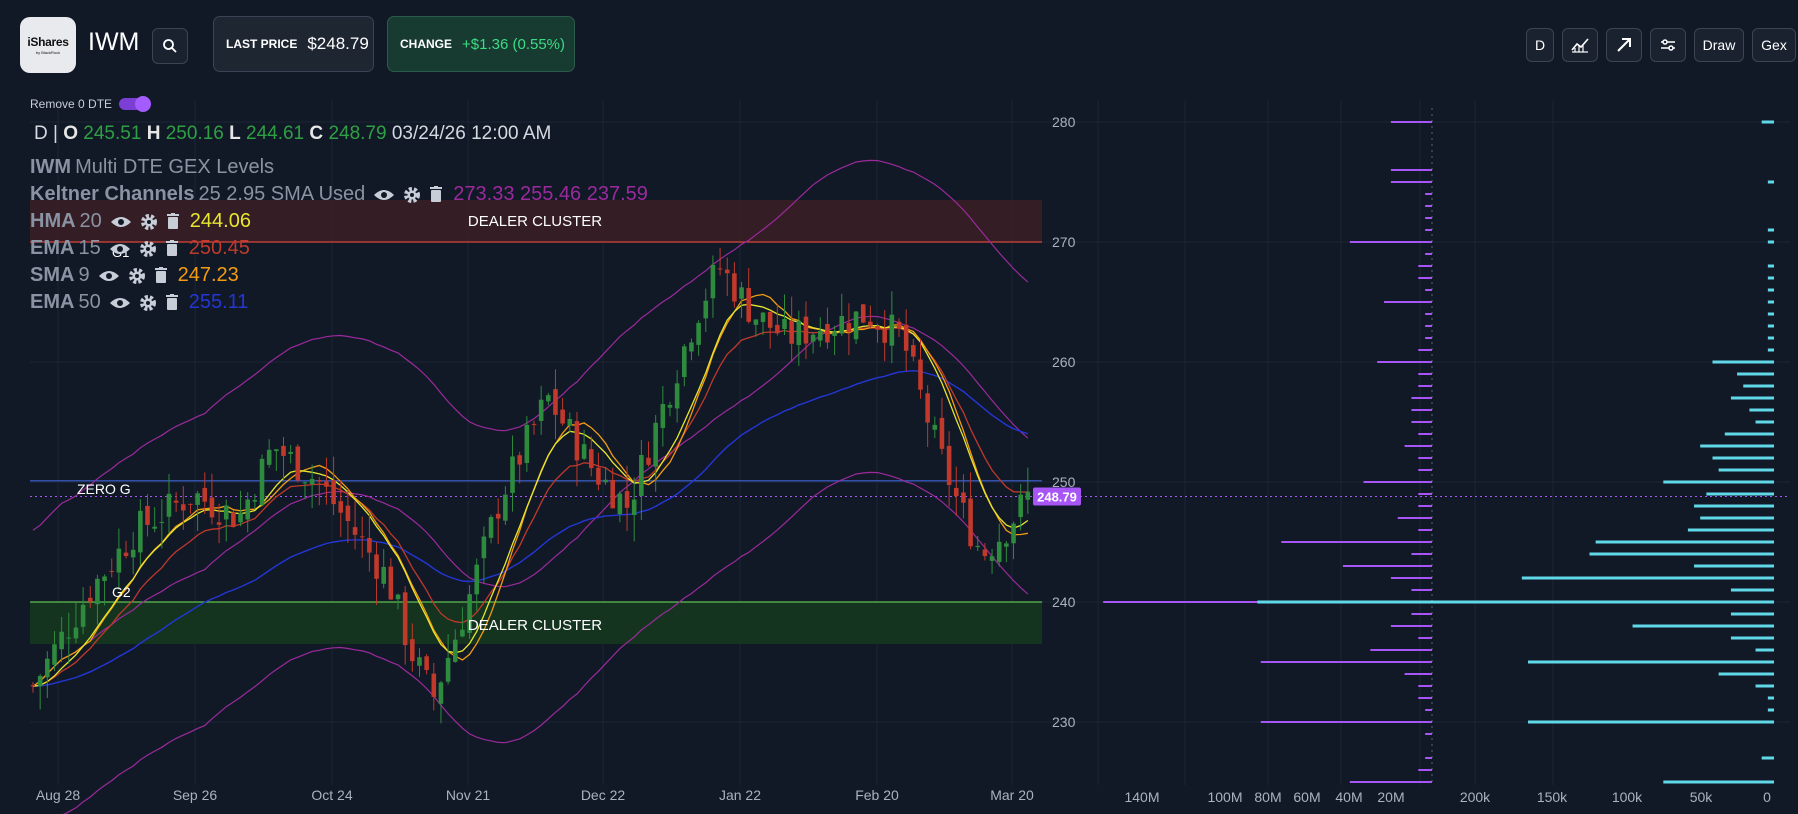 The height and width of the screenshot is (814, 1798). I want to click on search-button, so click(170, 46).